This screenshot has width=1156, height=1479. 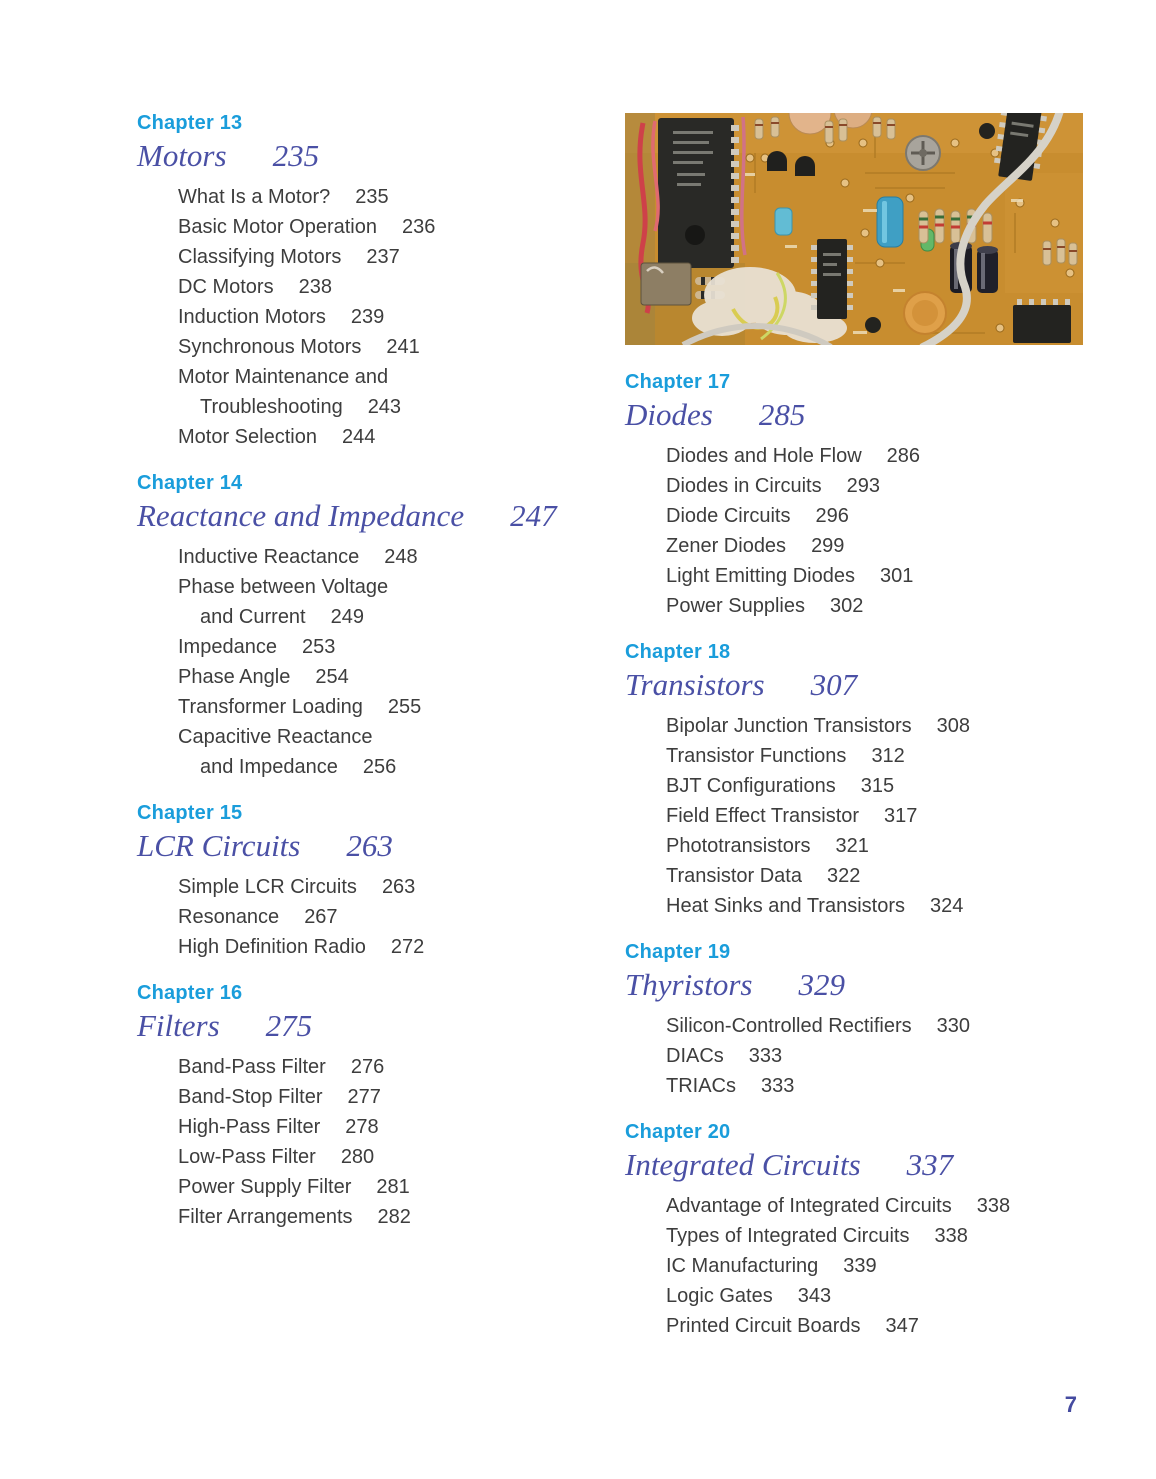 What do you see at coordinates (878, 816) in the screenshot?
I see `toc-entry: Field Effect Transistor 317` at bounding box center [878, 816].